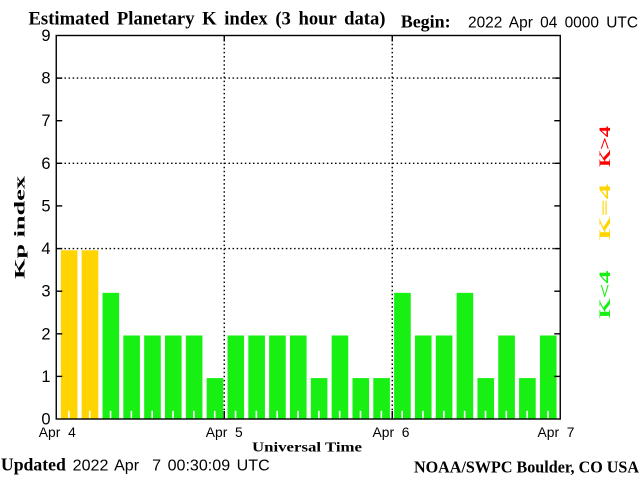  What do you see at coordinates (57, 432) in the screenshot?
I see `svg-text: Apr 4` at bounding box center [57, 432].